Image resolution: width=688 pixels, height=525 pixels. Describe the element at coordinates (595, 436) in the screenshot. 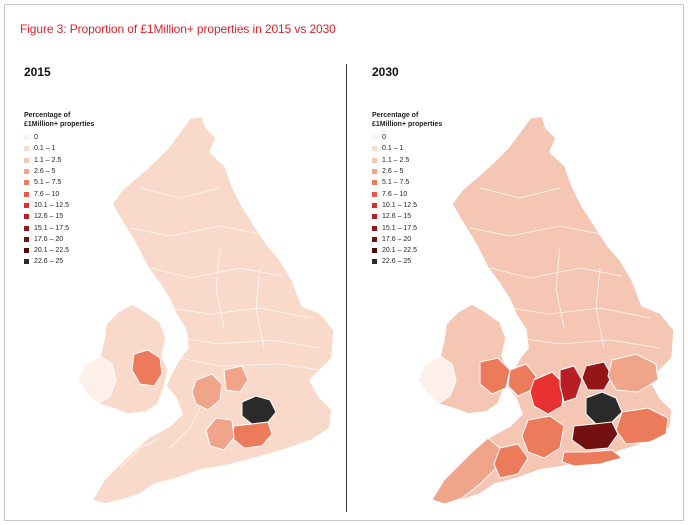

I see `region-surrey-2030` at that location.